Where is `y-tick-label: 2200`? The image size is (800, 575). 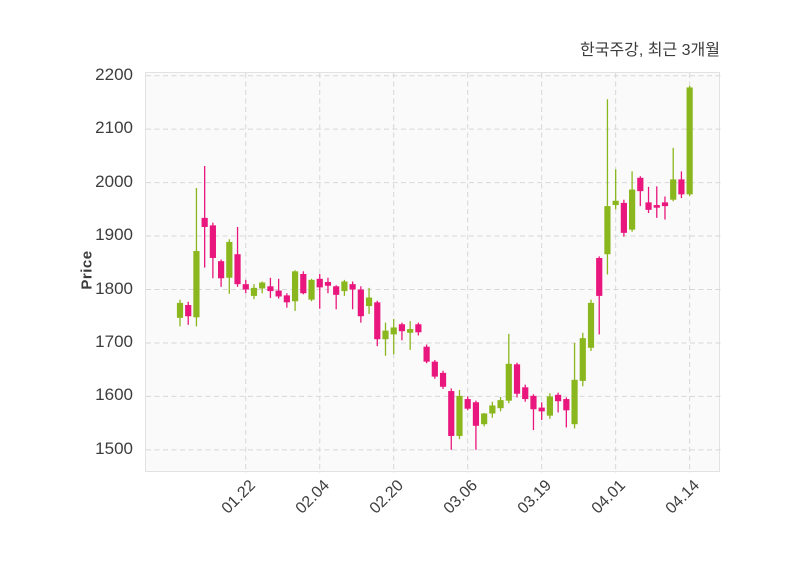 y-tick-label: 2200 is located at coordinates (114, 74).